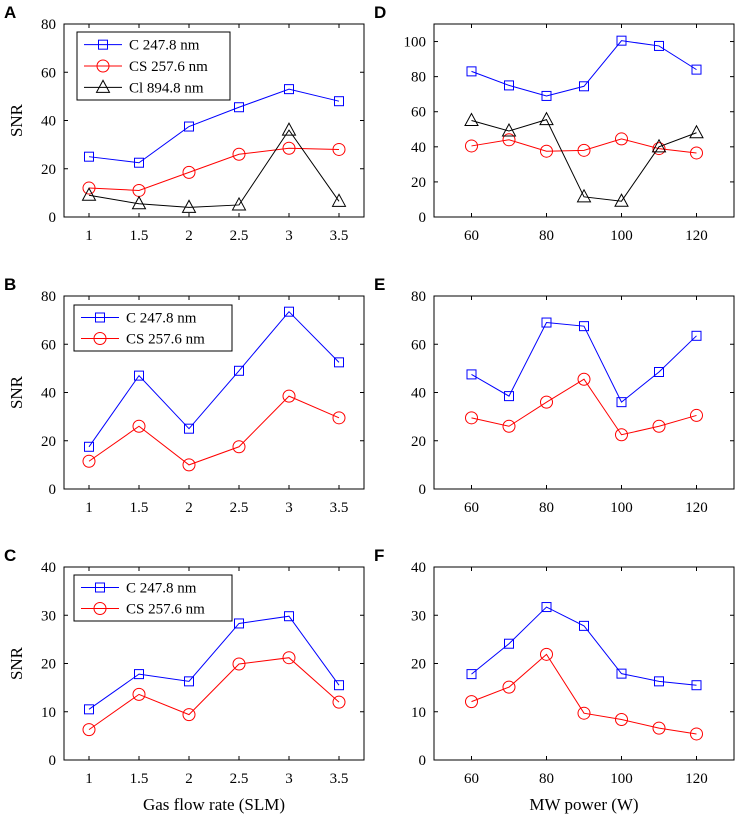 The height and width of the screenshot is (815, 740). Describe the element at coordinates (418, 713) in the screenshot. I see `y-tick-label: 10` at that location.